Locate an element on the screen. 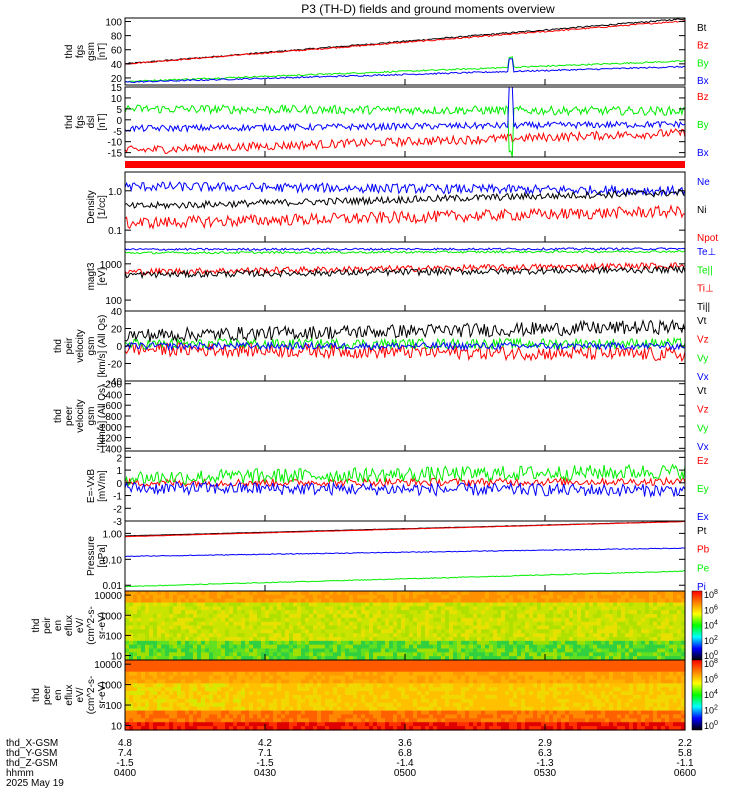 The height and width of the screenshot is (800, 750). series-line-Ni is located at coordinates (405, 199).